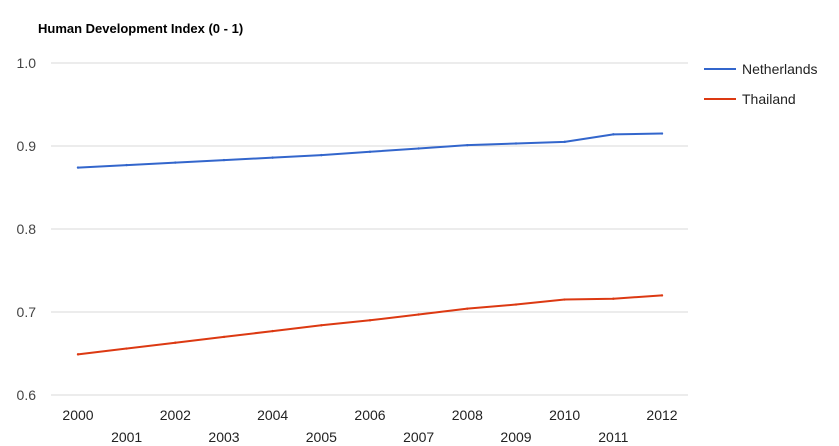  Describe the element at coordinates (467, 415) in the screenshot. I see `x-tick-label: 2008` at that location.